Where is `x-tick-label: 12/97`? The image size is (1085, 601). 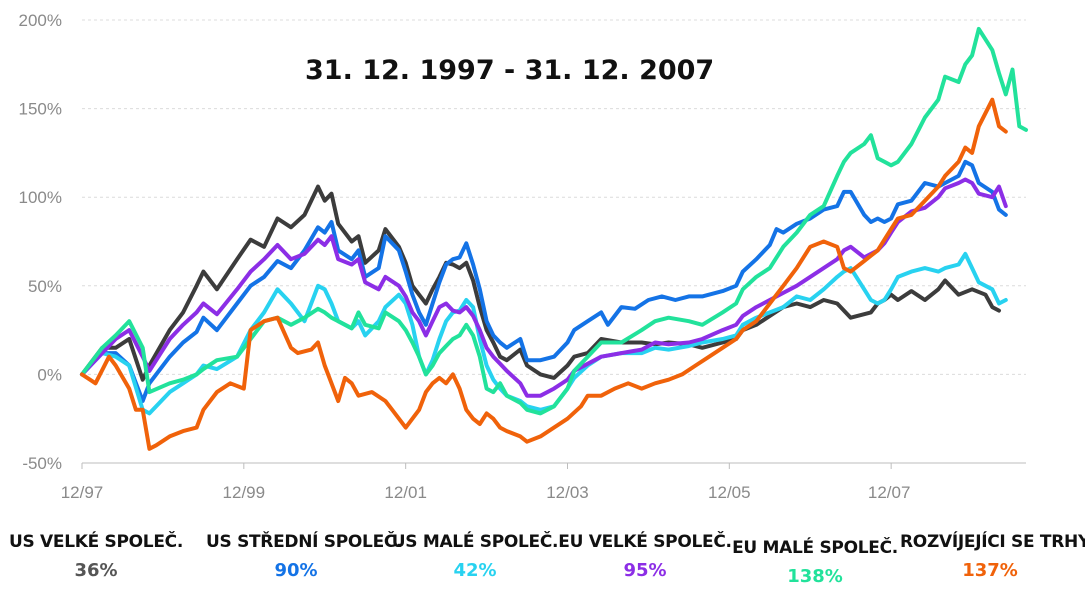 x-tick-label: 12/97 is located at coordinates (82, 492).